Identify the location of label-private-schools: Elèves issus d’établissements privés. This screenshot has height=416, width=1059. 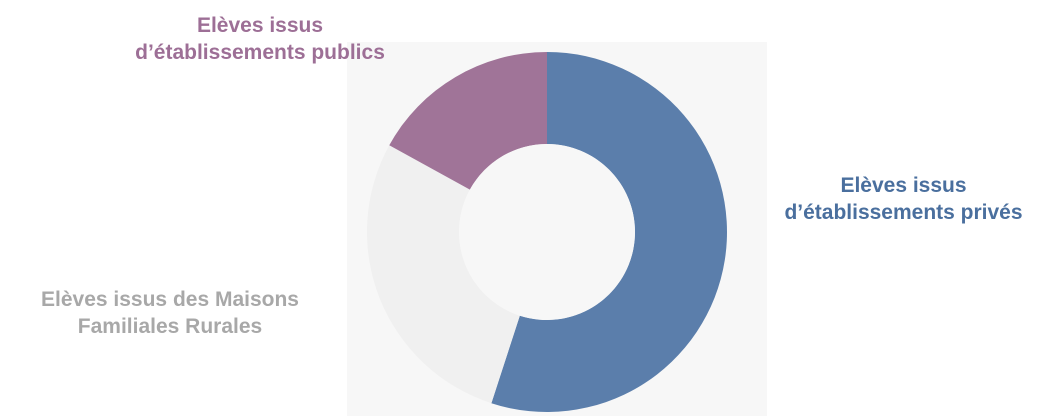
(903, 199).